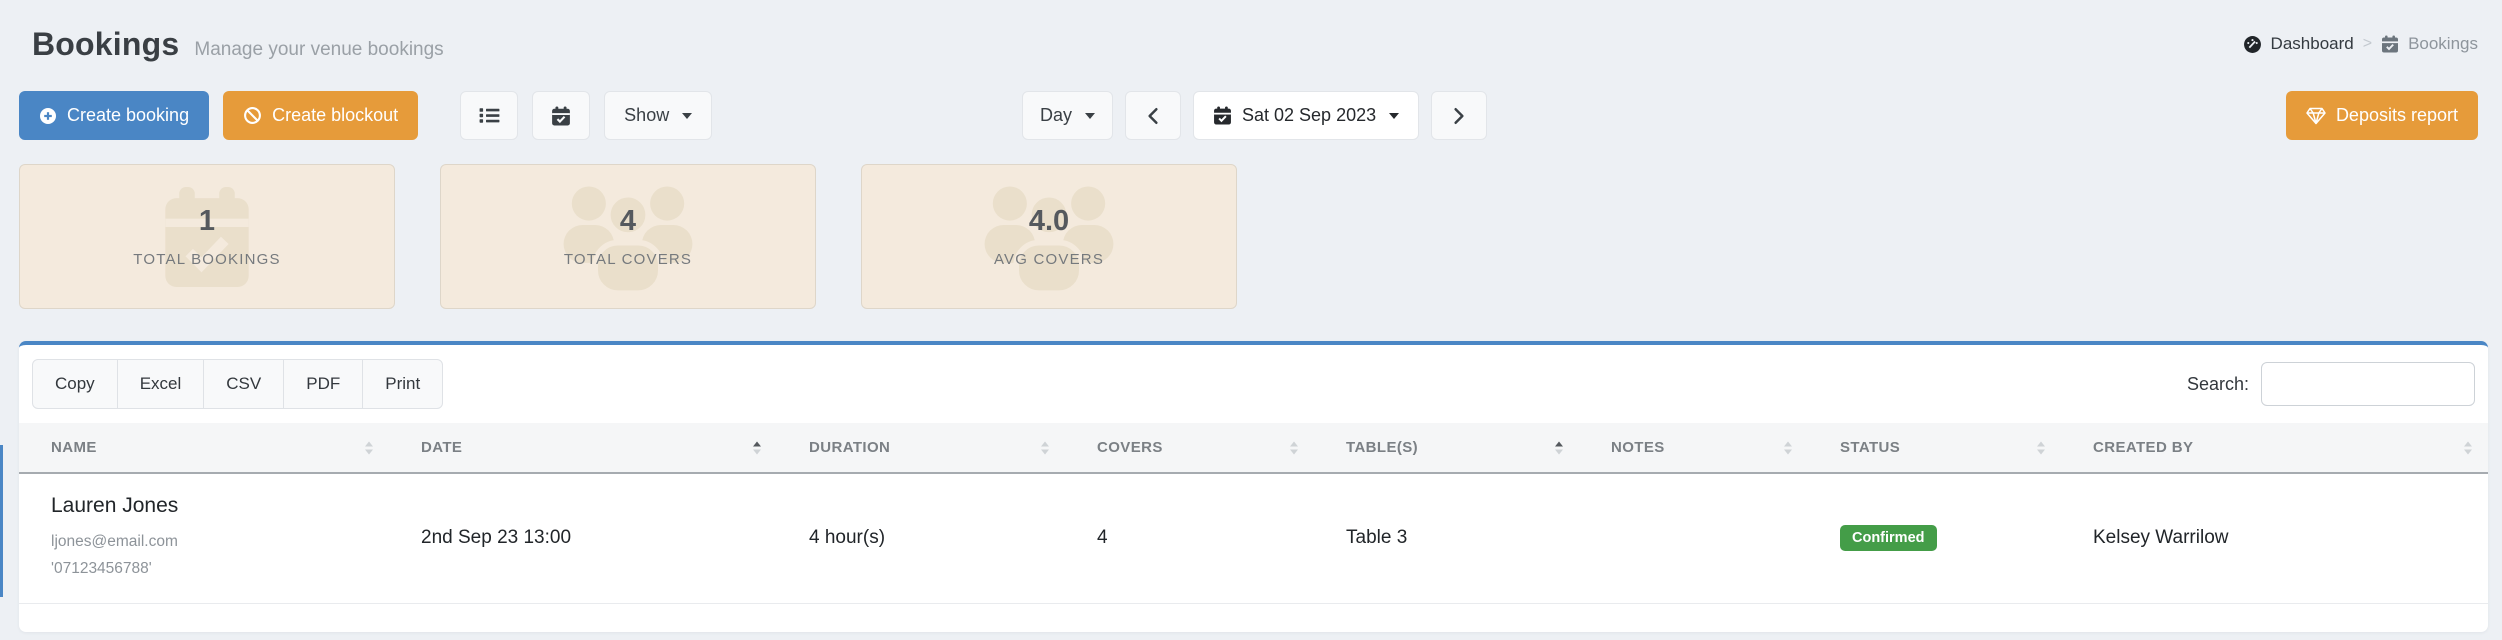 This screenshot has width=2502, height=640. What do you see at coordinates (628, 259) in the screenshot?
I see `stat-label: TOTAL COVERS` at bounding box center [628, 259].